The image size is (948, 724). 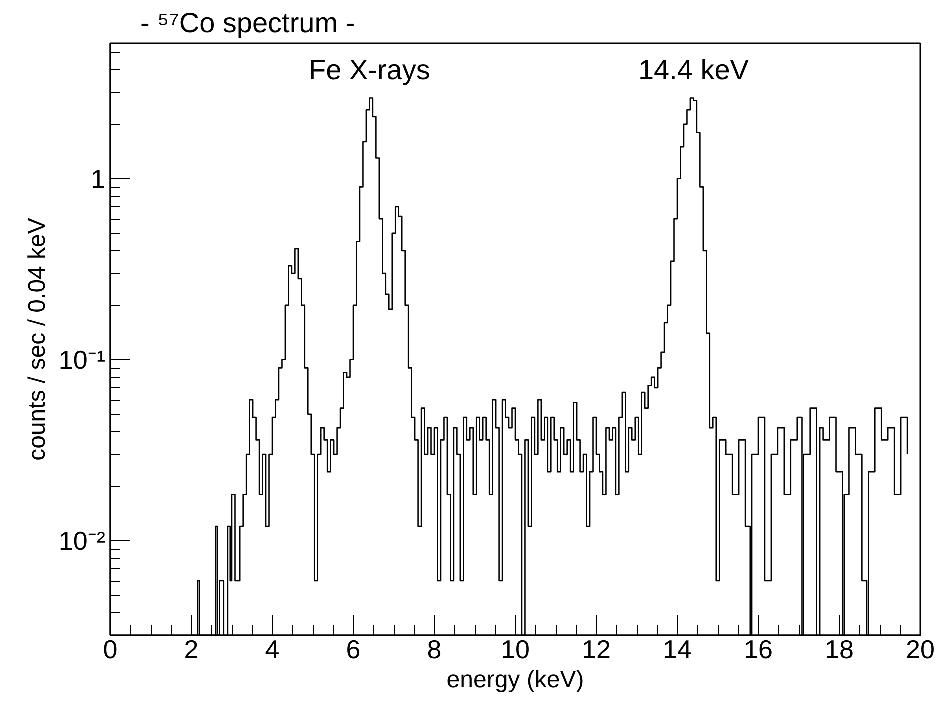 I want to click on y-tick-label: 10⁻², so click(x=82, y=541).